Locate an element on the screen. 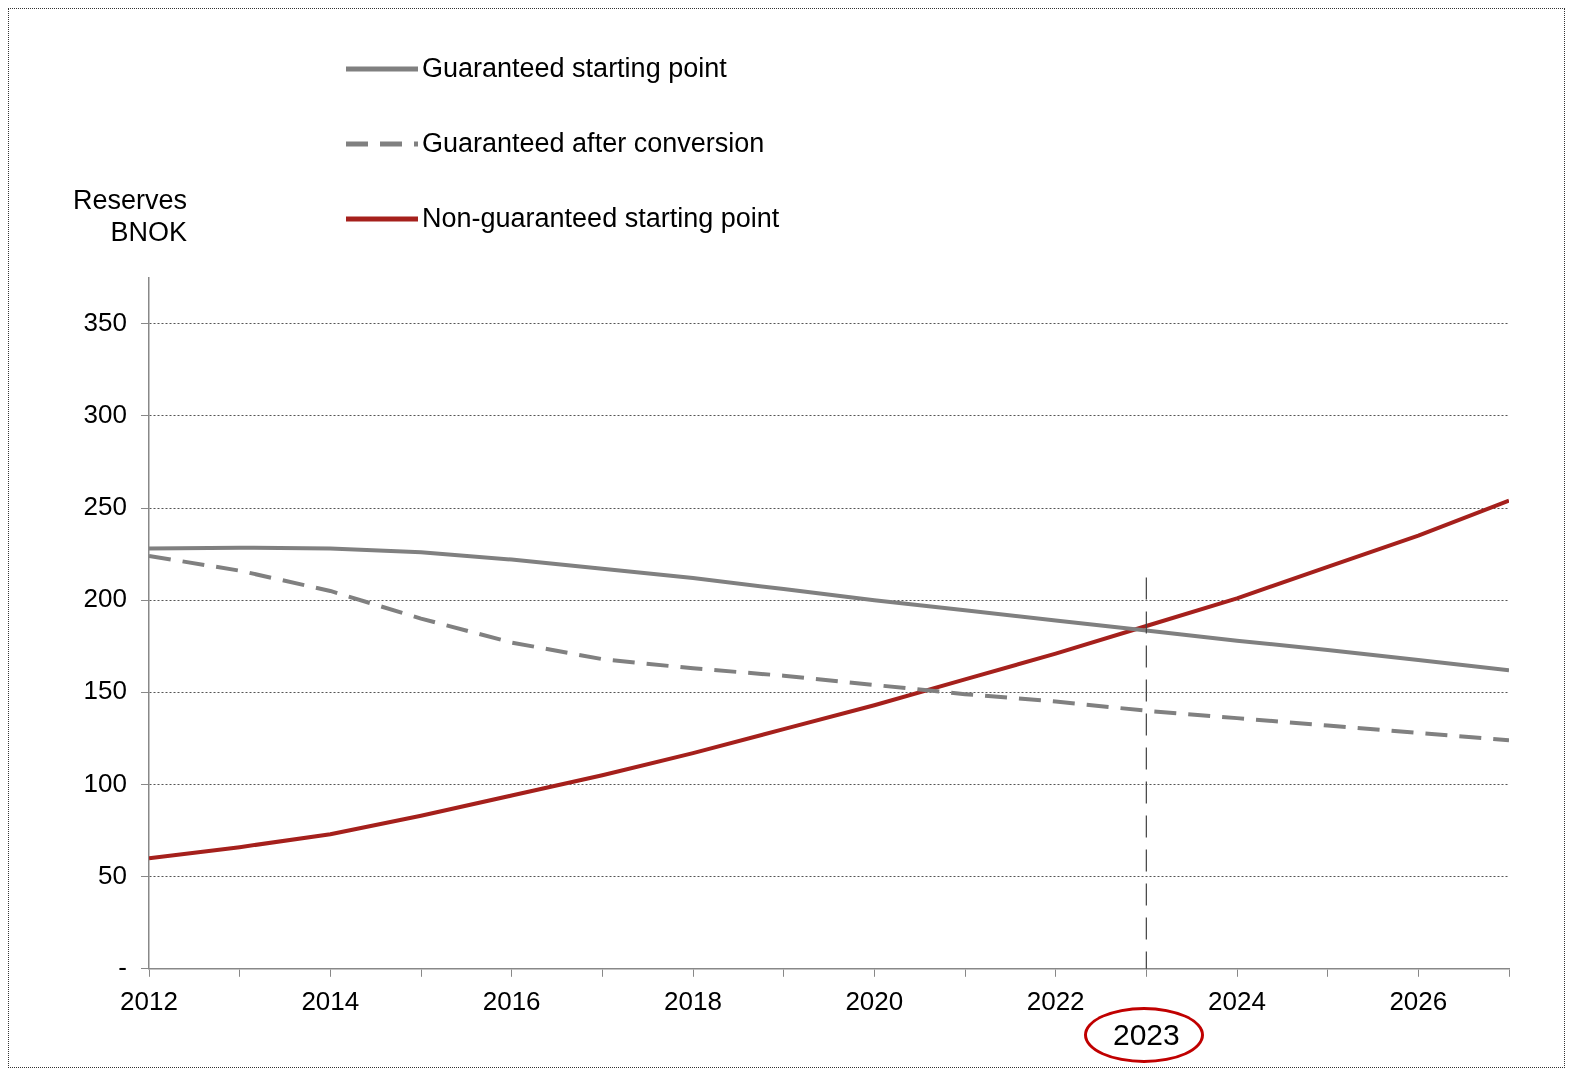 This screenshot has width=1581, height=1081. y-tick-label: 50 is located at coordinates (112, 874).